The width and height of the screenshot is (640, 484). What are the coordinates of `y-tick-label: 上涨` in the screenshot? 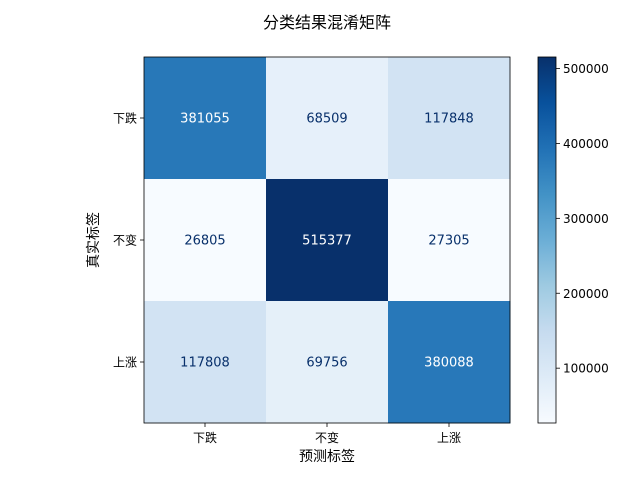 It's located at (125, 362).